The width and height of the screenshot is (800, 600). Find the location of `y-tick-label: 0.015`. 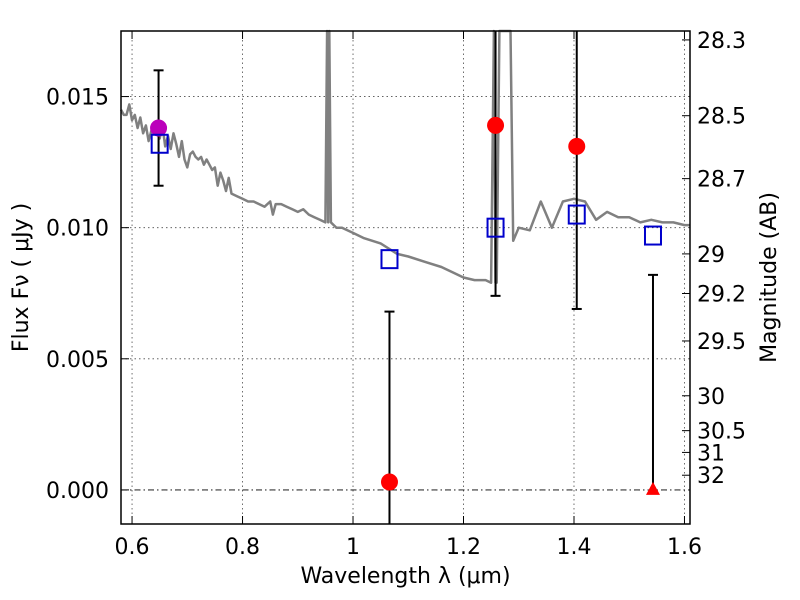

y-tick-label: 0.015 is located at coordinates (77, 98).